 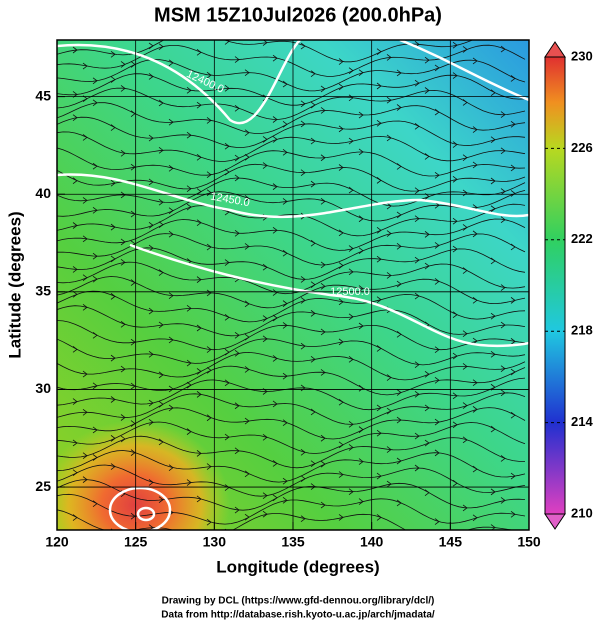 What do you see at coordinates (350, 292) in the screenshot?
I see `contour-label: 12500.0` at bounding box center [350, 292].